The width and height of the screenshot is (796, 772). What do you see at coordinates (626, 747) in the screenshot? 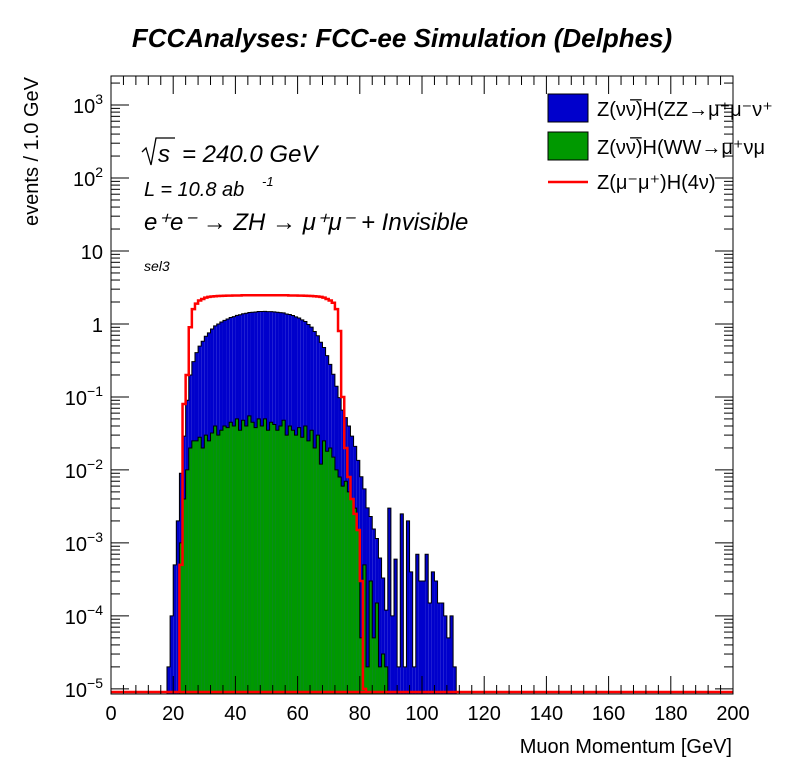
I see `x-axis-label: Muon Momentum [GeV]` at bounding box center [626, 747].